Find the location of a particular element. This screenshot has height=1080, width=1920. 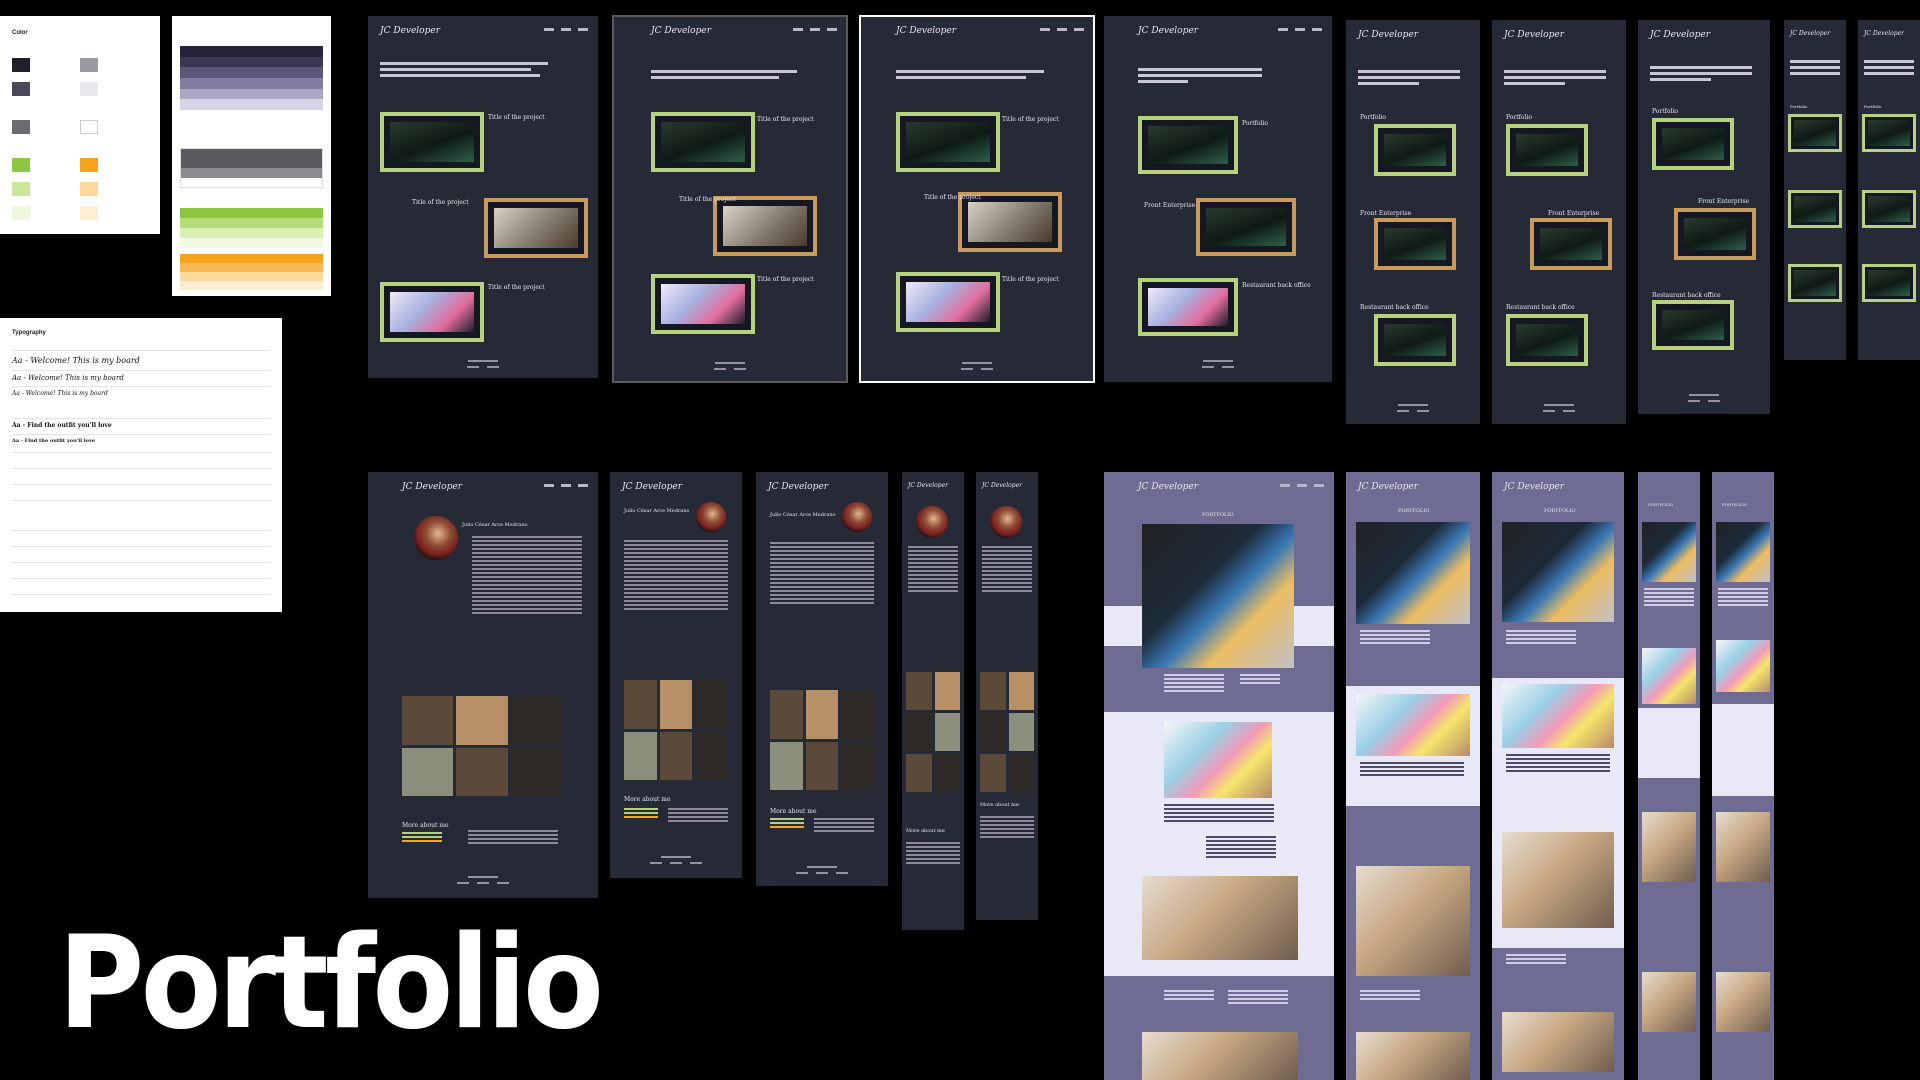

notes-image is located at coordinates (1558, 716).